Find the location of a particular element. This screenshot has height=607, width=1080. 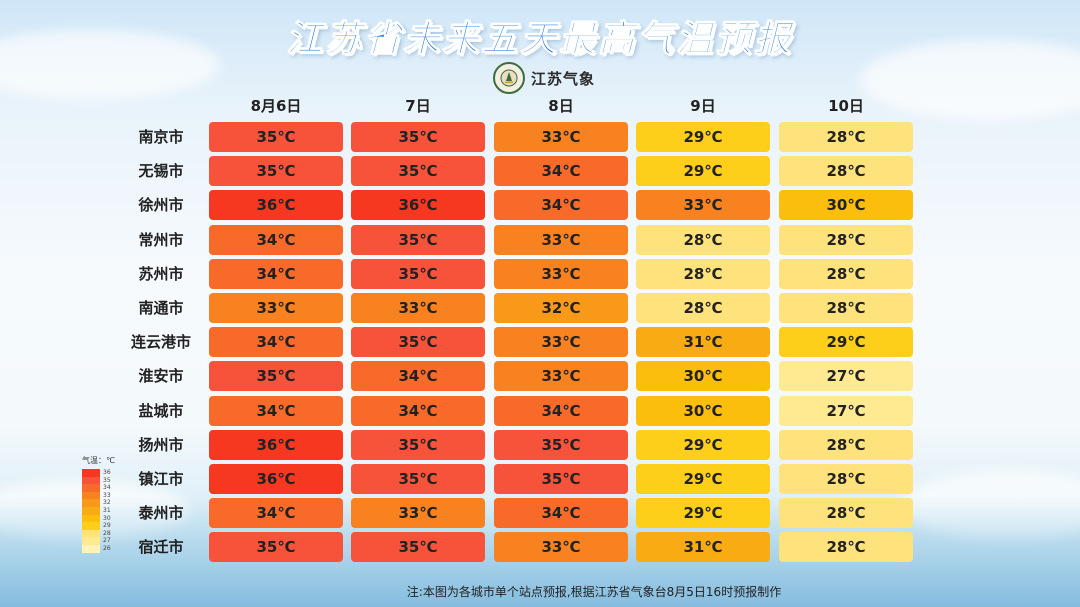

legend-level: 27 is located at coordinates (98, 541).